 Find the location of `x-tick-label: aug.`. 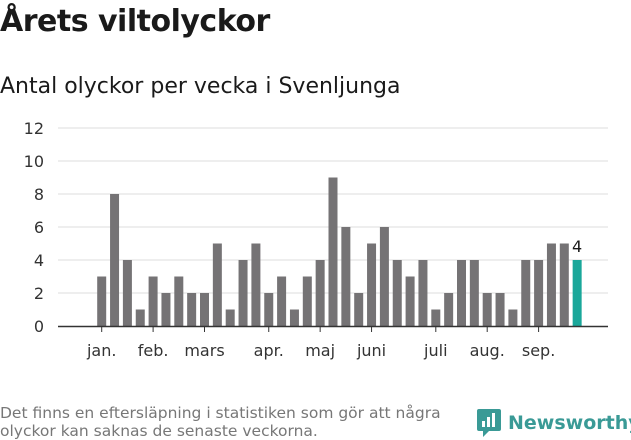

x-tick-label: aug. is located at coordinates (487, 350).